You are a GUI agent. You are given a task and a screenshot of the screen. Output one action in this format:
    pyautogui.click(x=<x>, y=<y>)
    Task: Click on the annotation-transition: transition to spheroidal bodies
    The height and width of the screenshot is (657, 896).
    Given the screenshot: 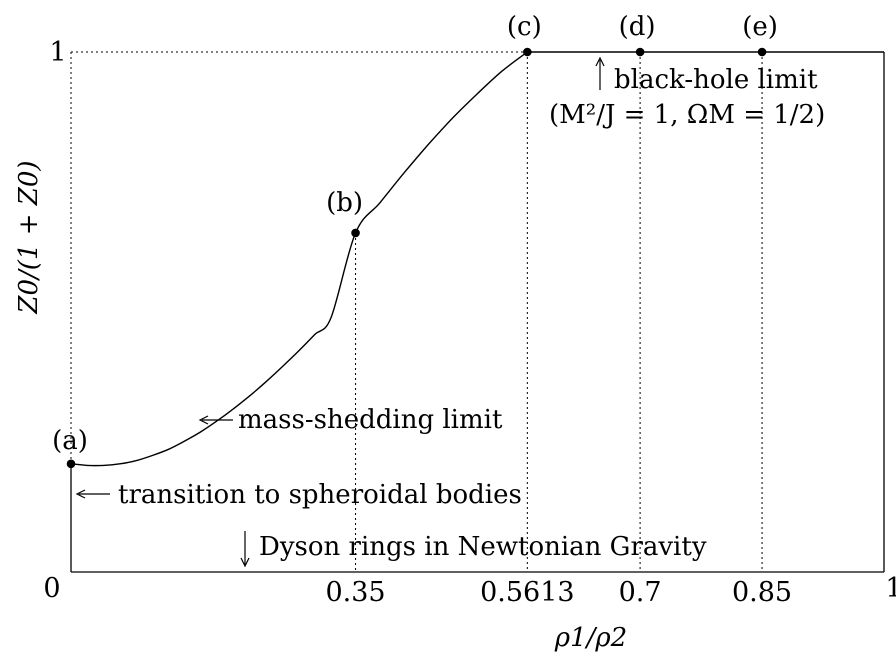 What is the action you would take?
    pyautogui.click(x=320, y=495)
    